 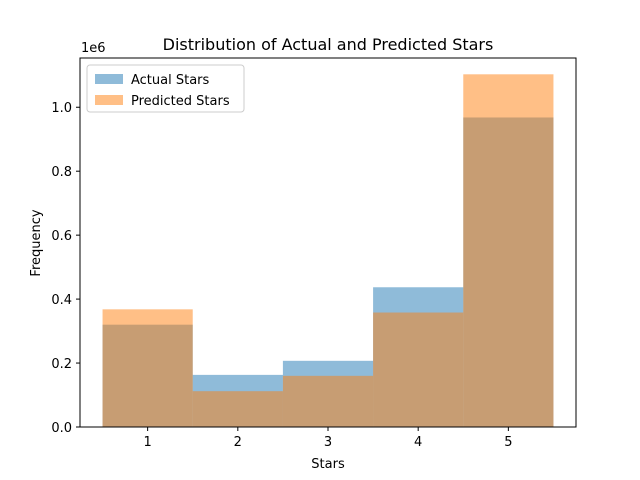 I want to click on legend-box, so click(x=165, y=88).